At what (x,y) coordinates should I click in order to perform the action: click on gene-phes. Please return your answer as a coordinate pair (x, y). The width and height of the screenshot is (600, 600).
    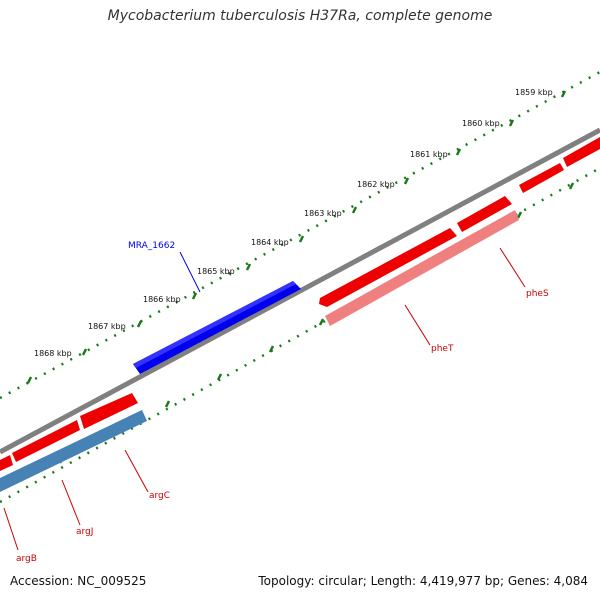
    Looking at the image, I should click on (422, 268).